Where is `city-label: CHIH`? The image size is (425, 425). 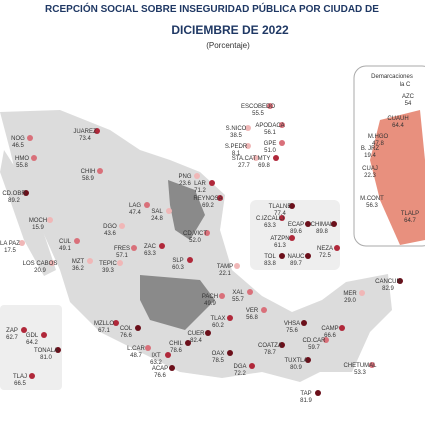
city-label: CHIH is located at coordinates (88, 172).